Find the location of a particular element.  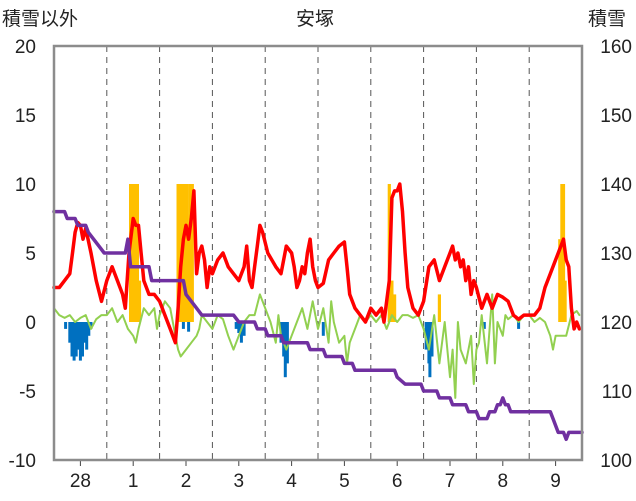

y-tick-label-right: 110 is located at coordinates (617, 392).